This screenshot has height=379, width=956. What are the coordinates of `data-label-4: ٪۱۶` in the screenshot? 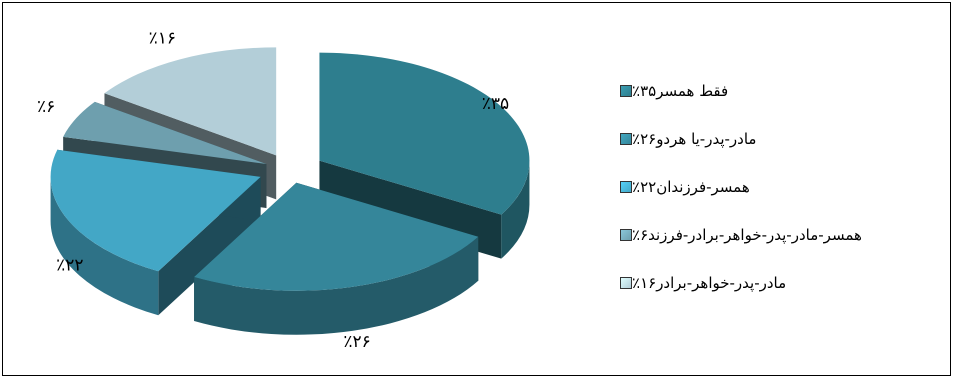 It's located at (162, 38).